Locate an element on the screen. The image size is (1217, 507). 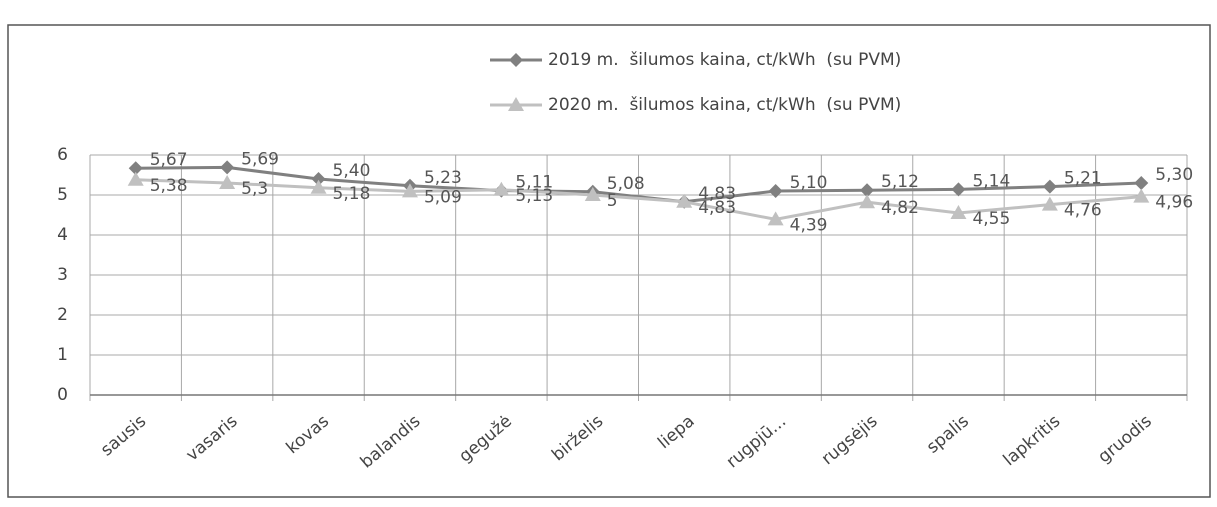
y-tick-label: 4 is located at coordinates (62, 235).